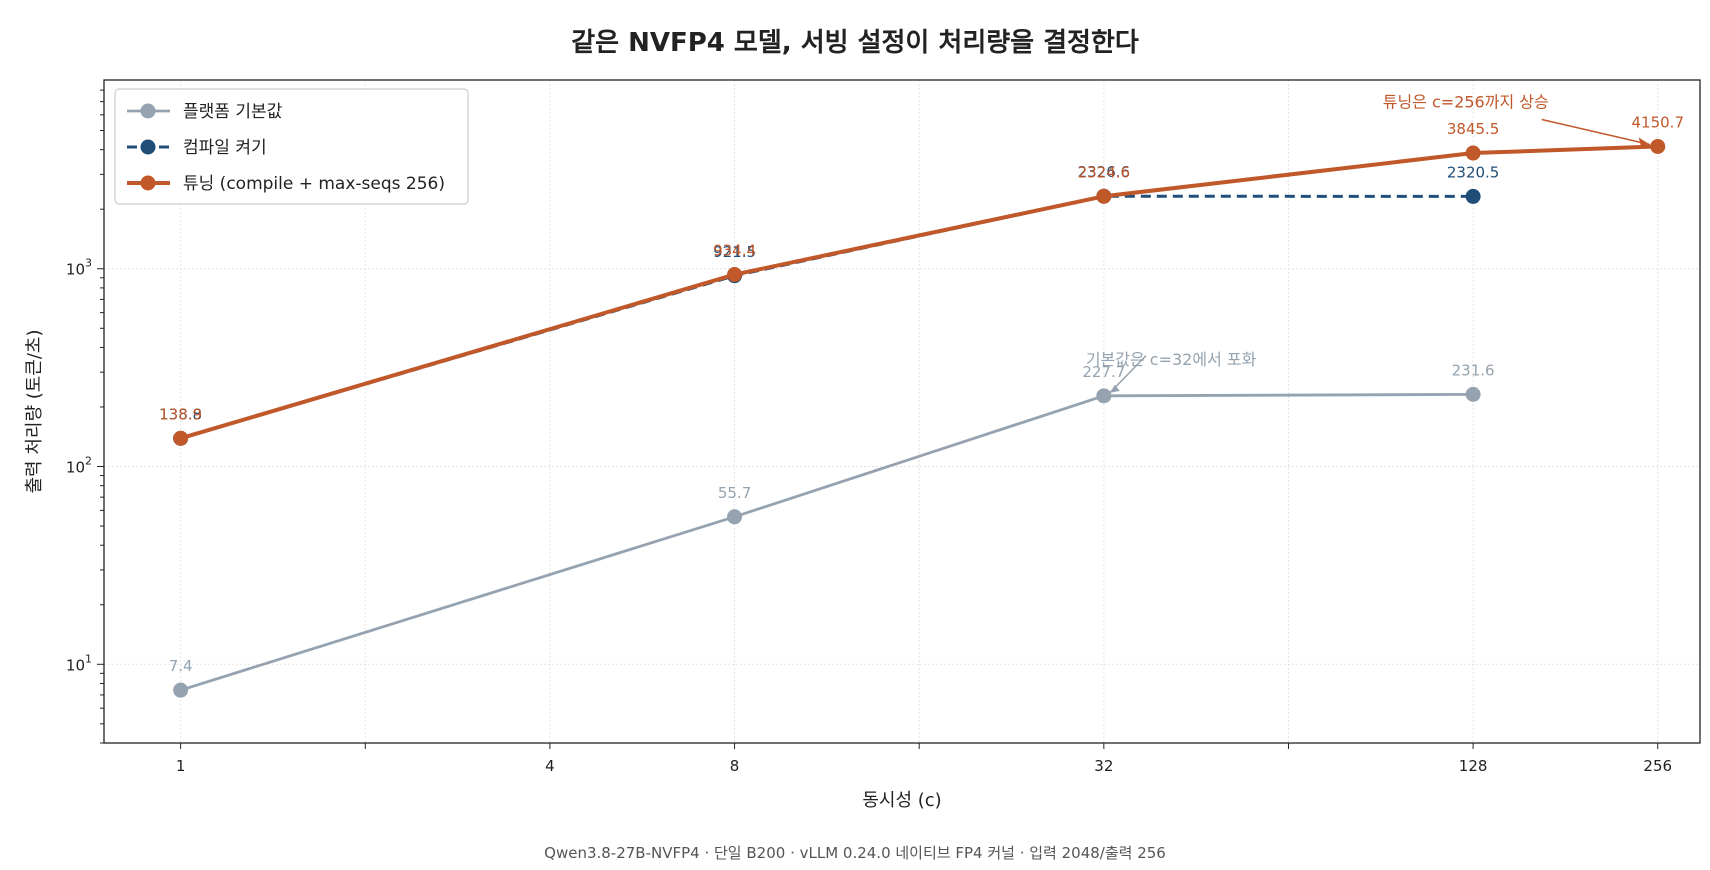 The image size is (1710, 870). I want to click on y-tick-label: 10¹, so click(79, 663).